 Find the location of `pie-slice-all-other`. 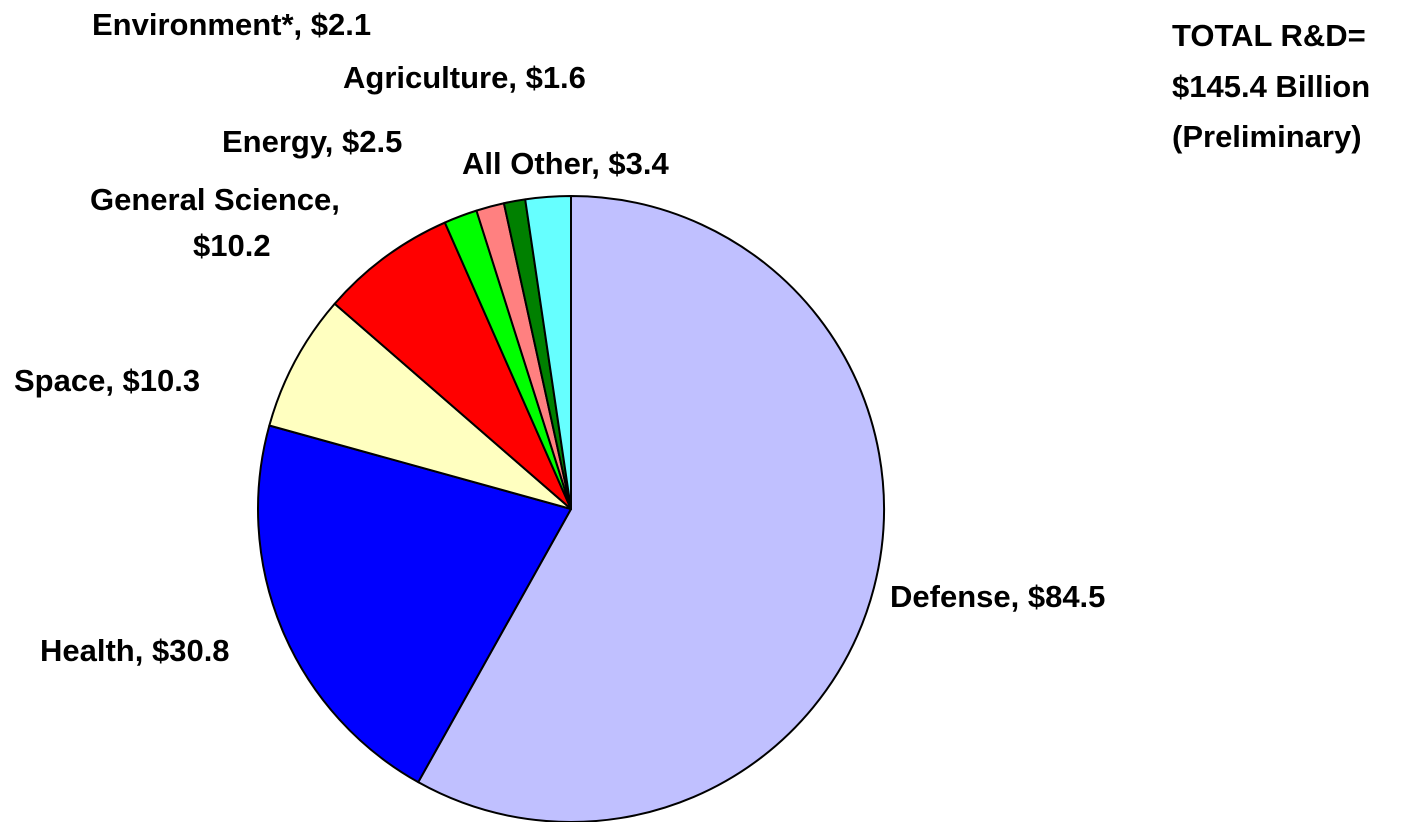

pie-slice-all-other is located at coordinates (548, 352).